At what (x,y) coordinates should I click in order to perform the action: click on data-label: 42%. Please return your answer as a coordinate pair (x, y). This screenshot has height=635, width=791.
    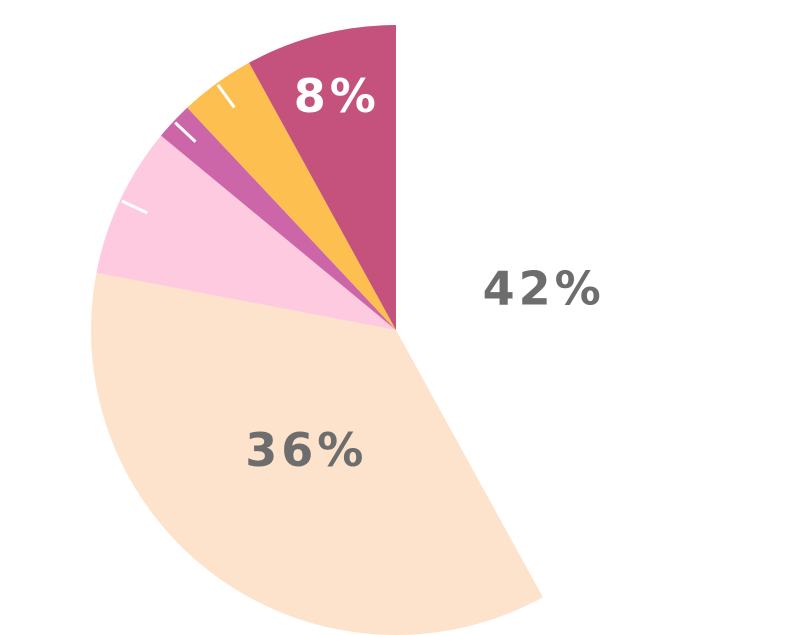
    Looking at the image, I should click on (544, 289).